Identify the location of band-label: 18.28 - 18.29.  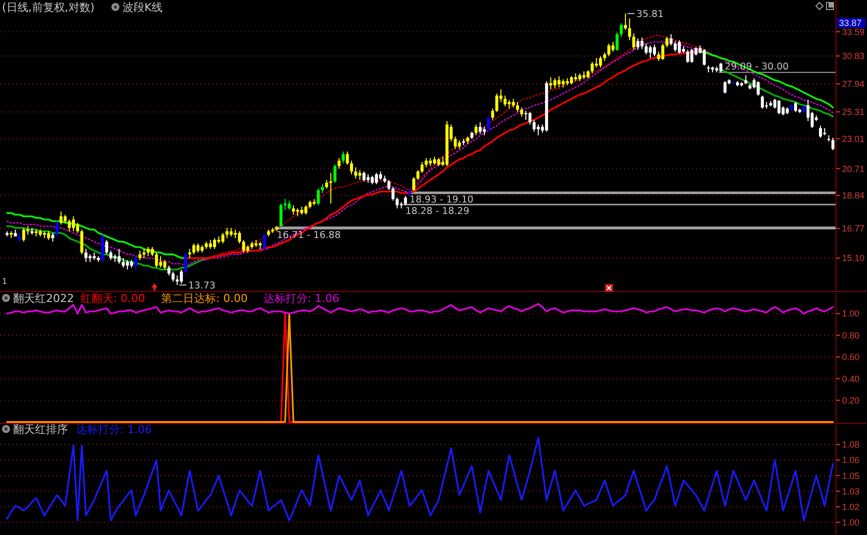
(437, 211).